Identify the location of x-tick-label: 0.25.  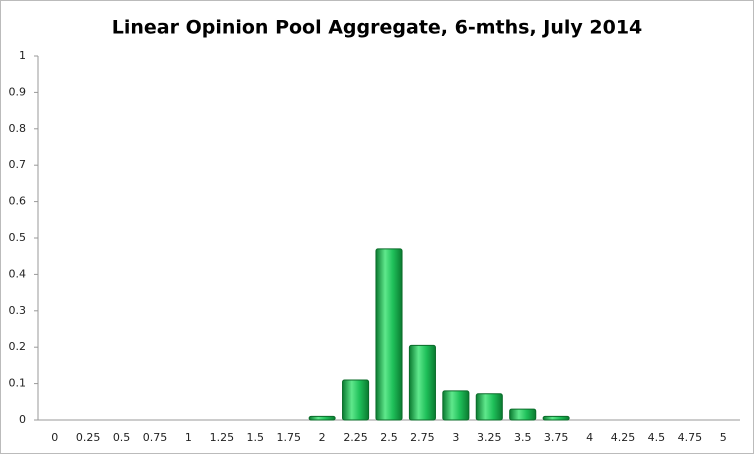
(88, 437).